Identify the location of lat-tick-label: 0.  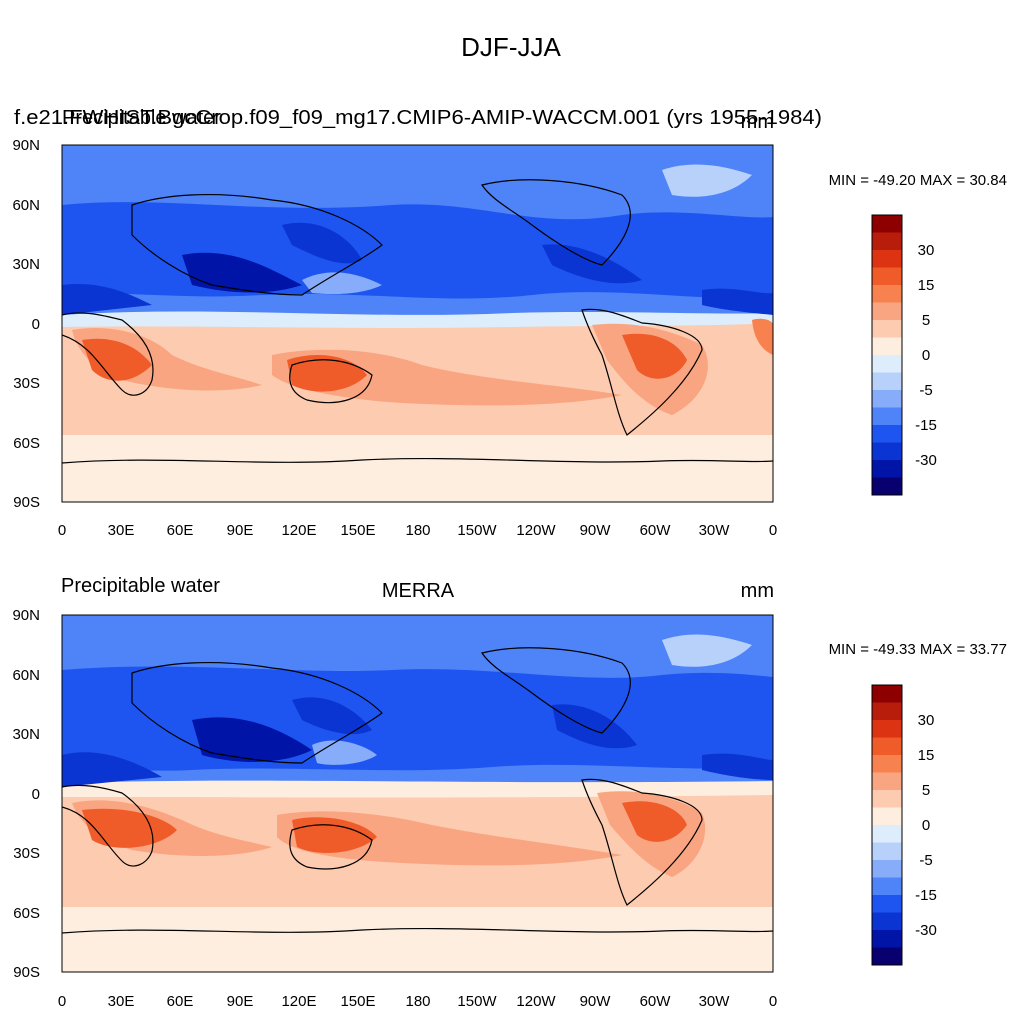
(36, 324).